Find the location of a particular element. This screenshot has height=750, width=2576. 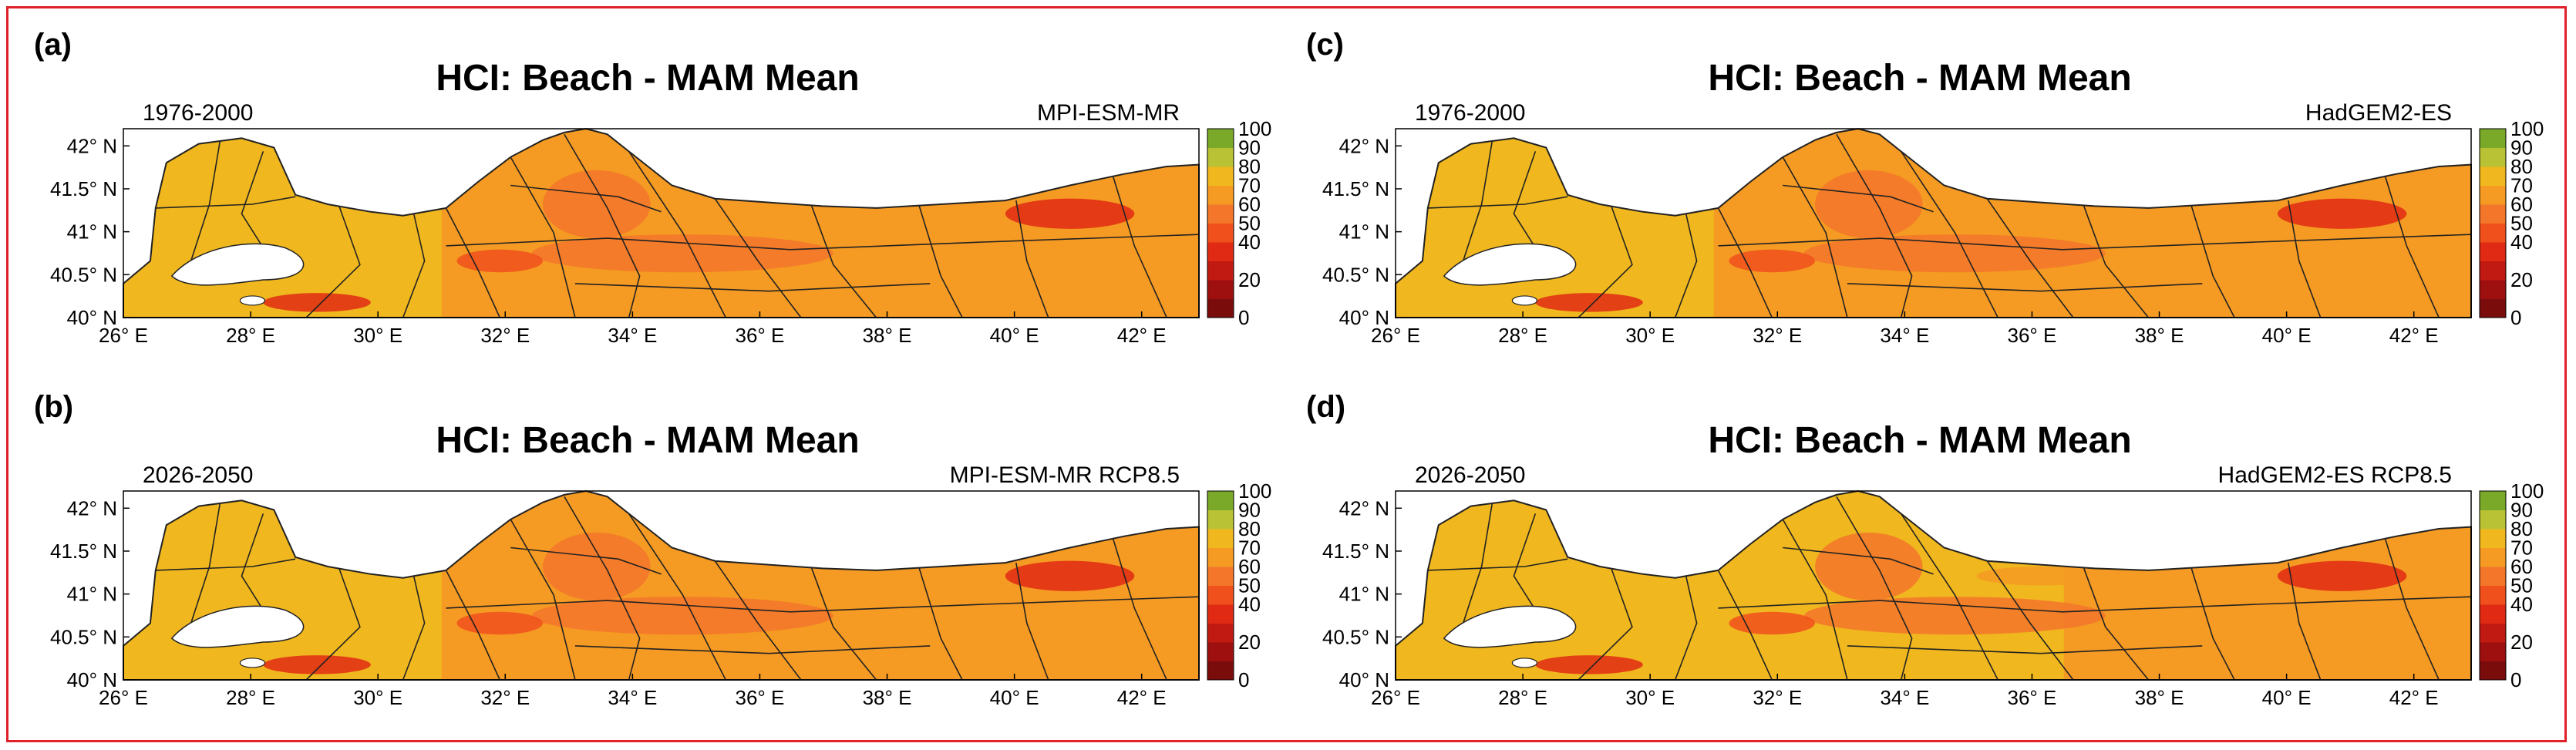

period-label: 1976-2000 is located at coordinates (1470, 113).